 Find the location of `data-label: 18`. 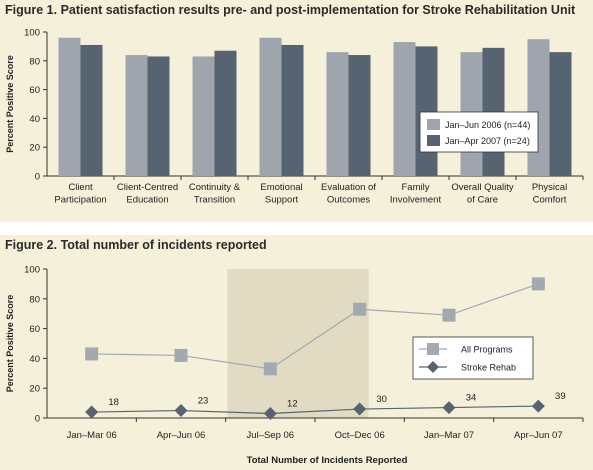

data-label: 18 is located at coordinates (113, 402).